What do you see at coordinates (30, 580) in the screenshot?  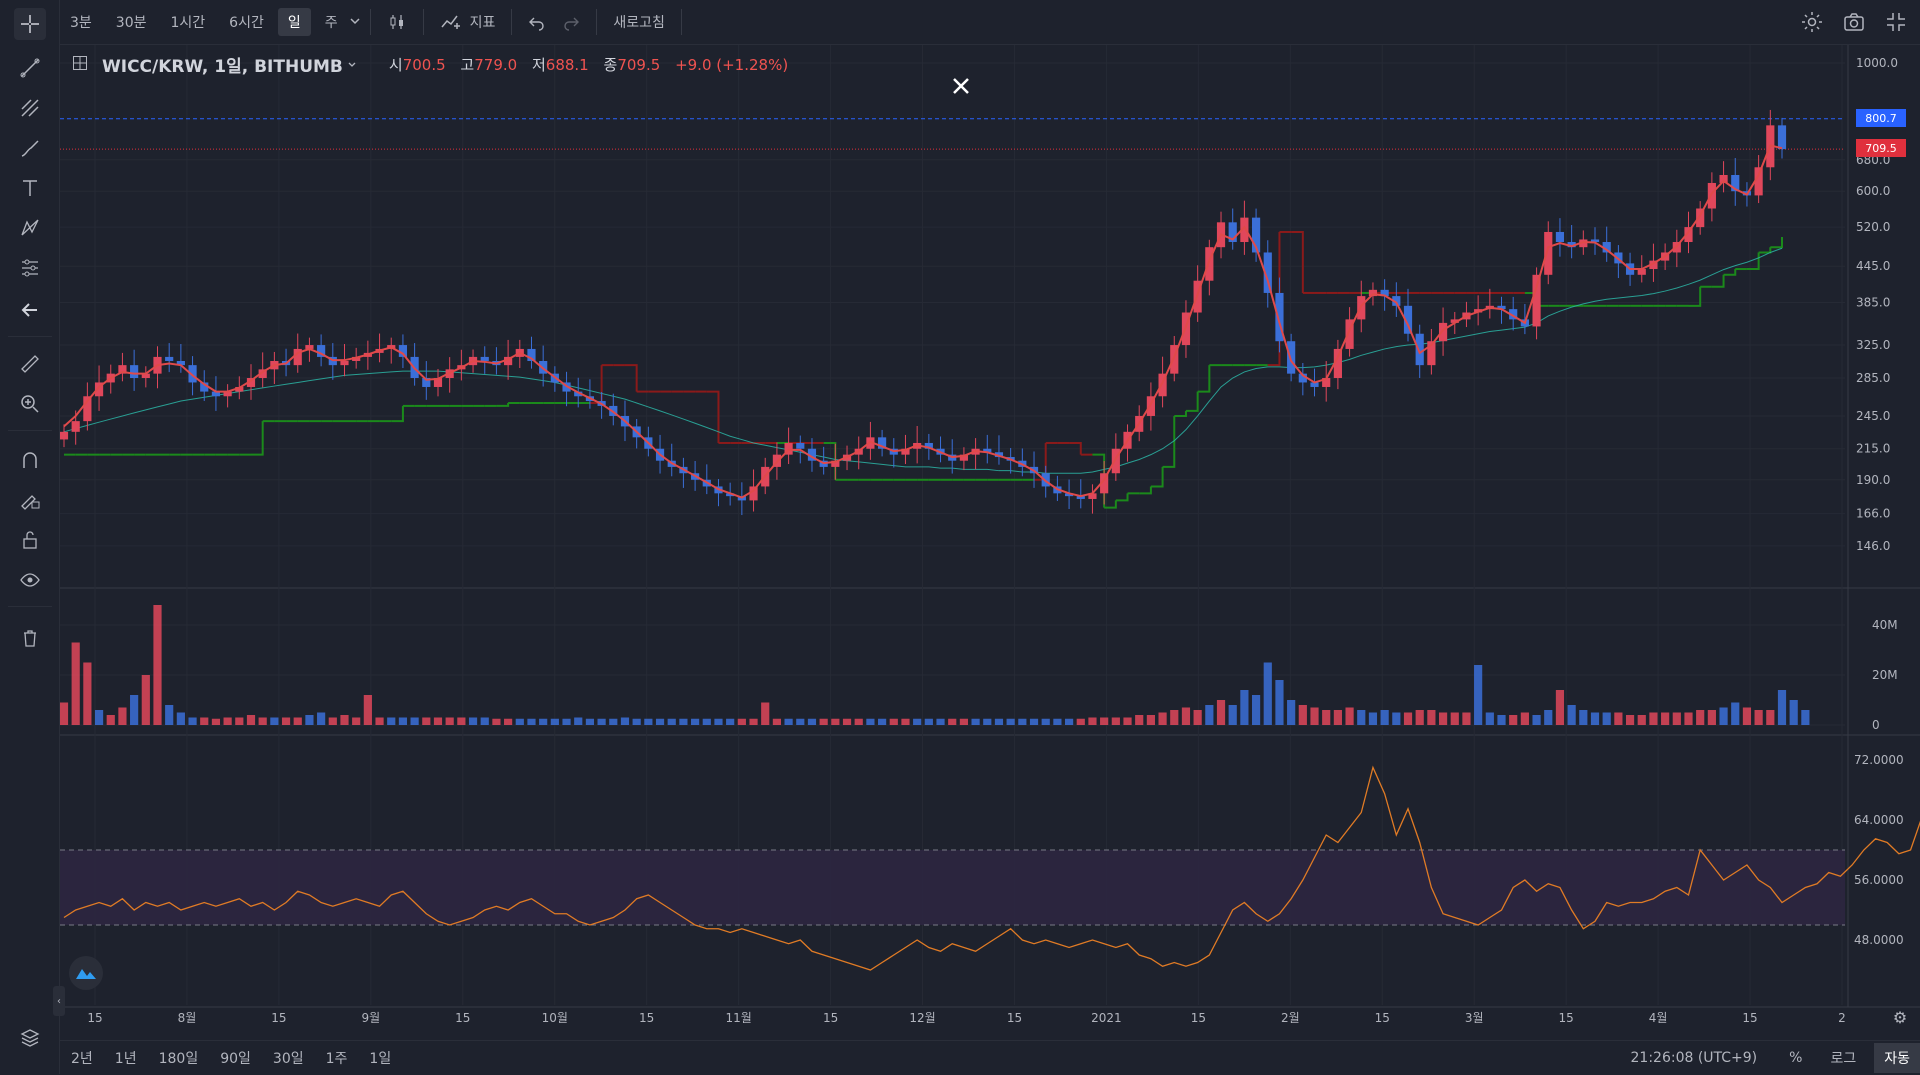 I see `eye-icon` at bounding box center [30, 580].